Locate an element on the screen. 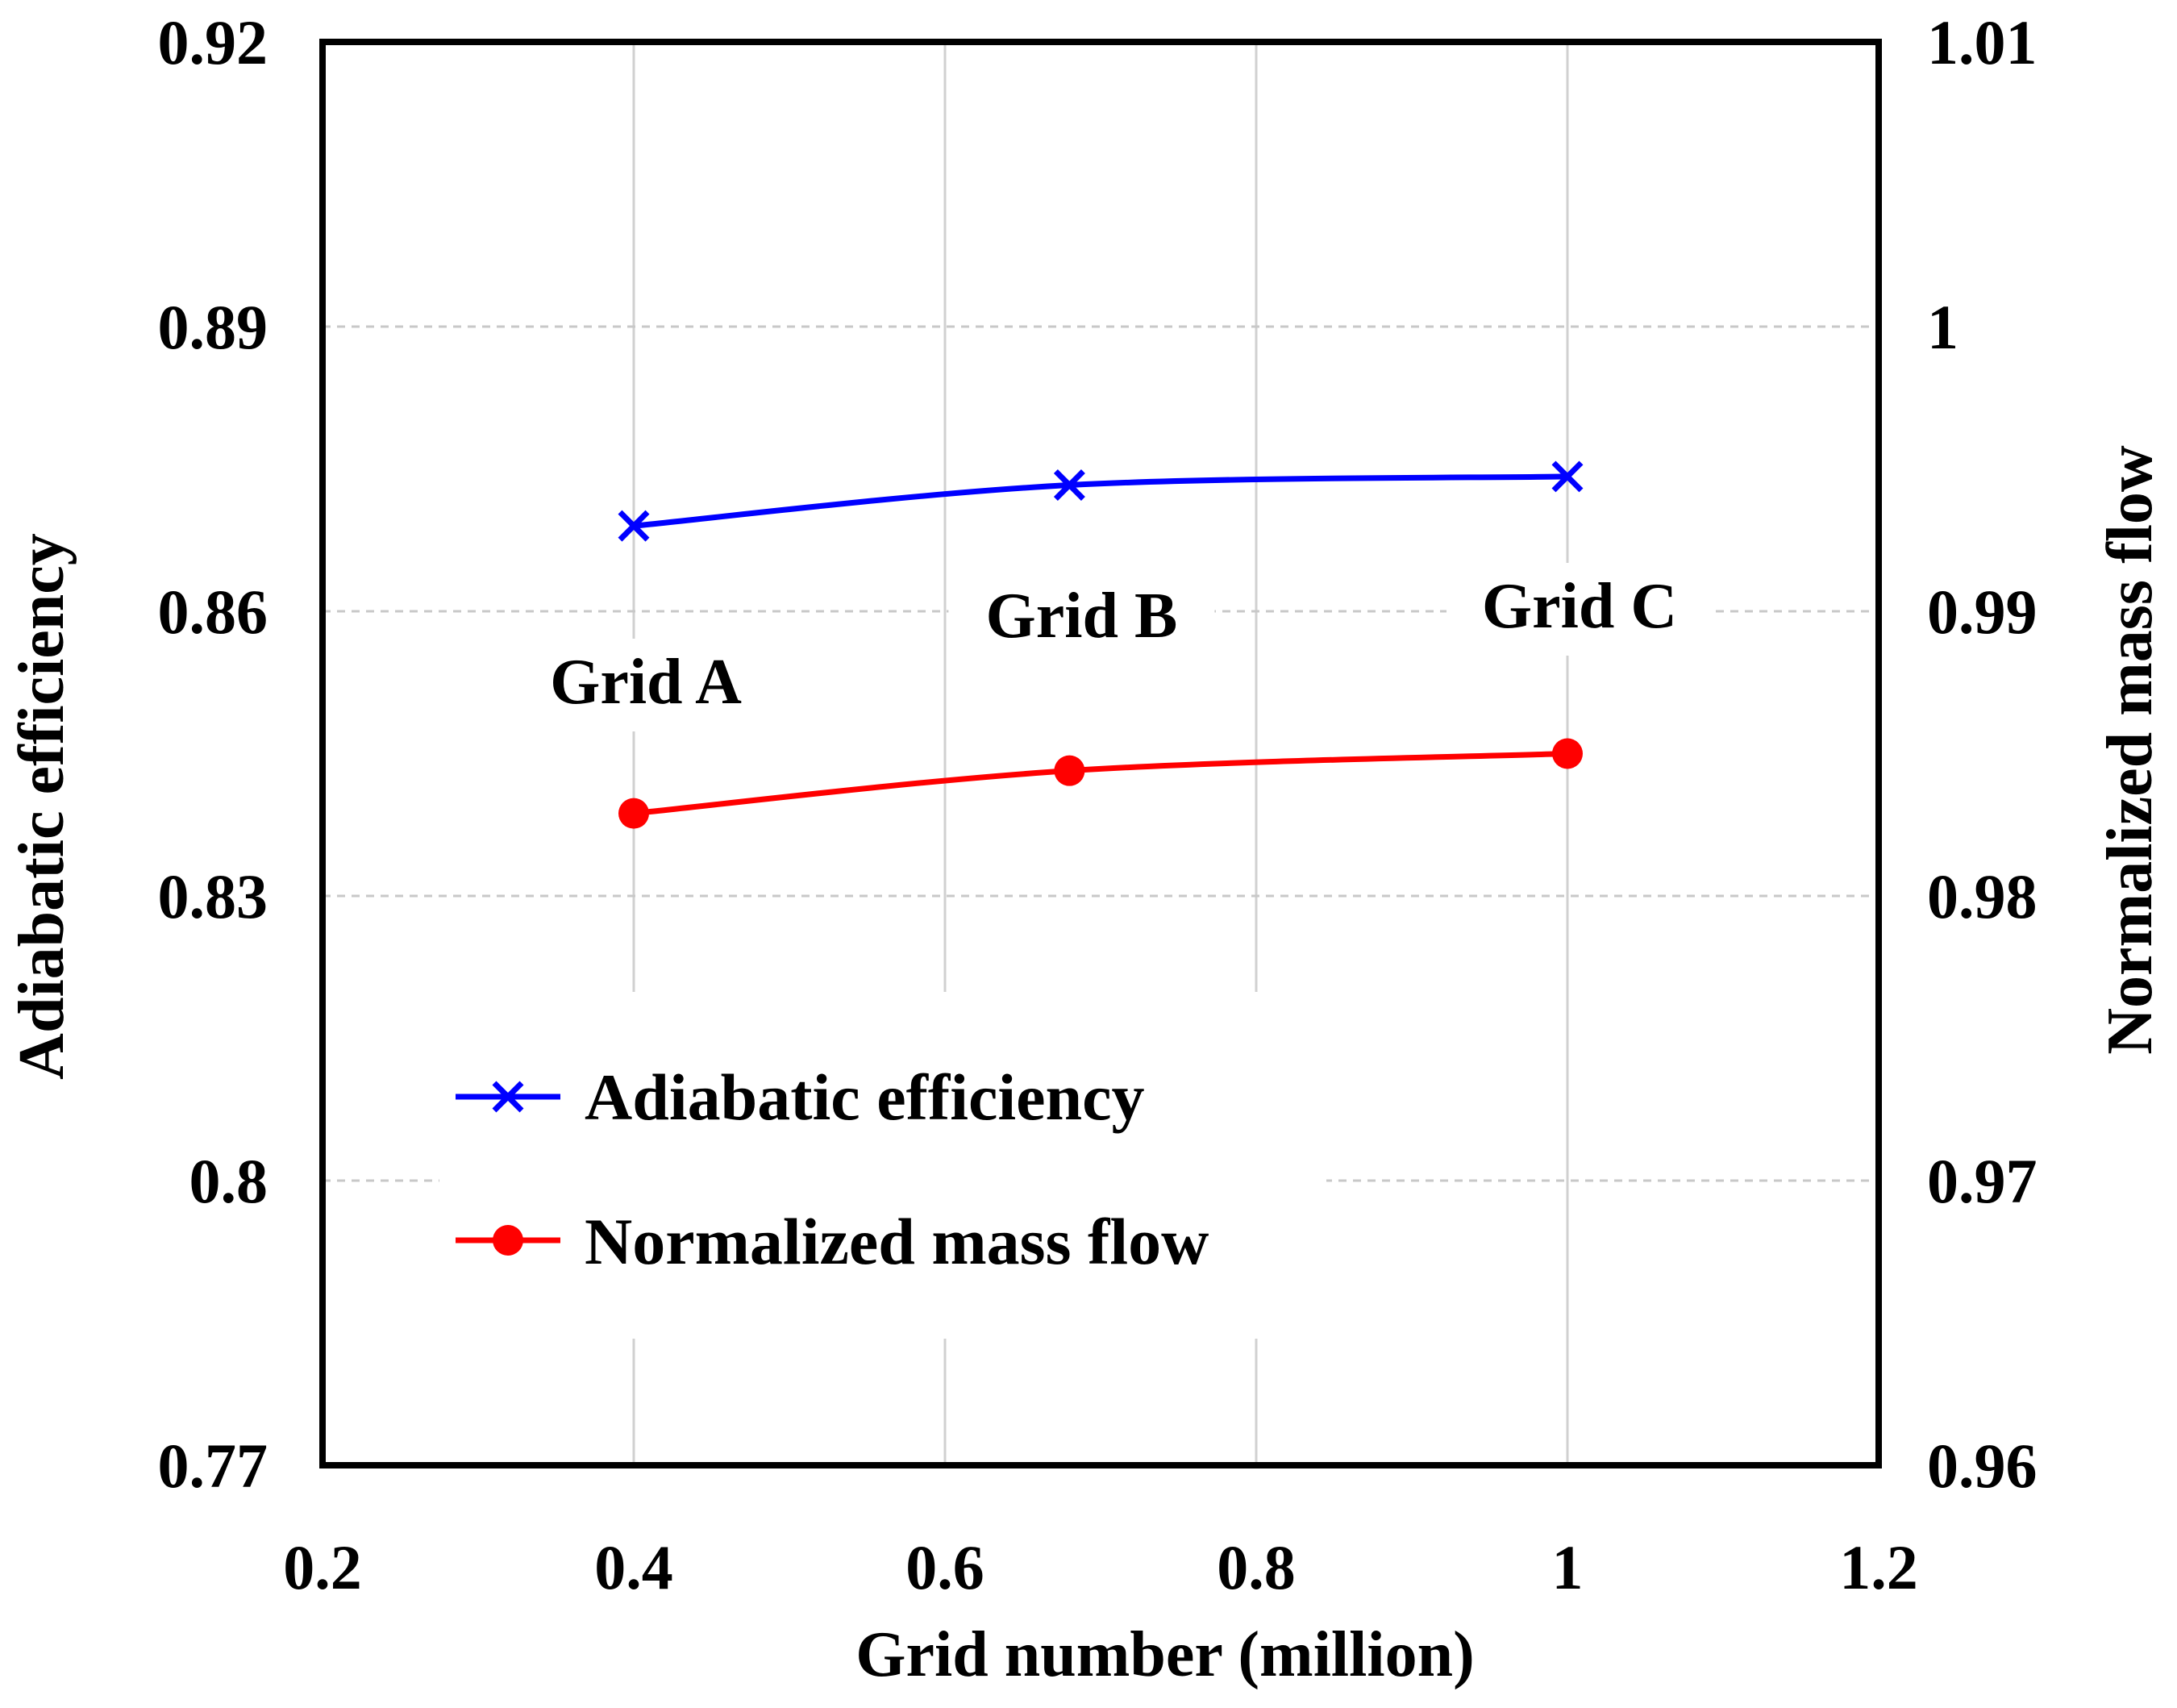  y-tick-label: 0.8 is located at coordinates (228, 1181).